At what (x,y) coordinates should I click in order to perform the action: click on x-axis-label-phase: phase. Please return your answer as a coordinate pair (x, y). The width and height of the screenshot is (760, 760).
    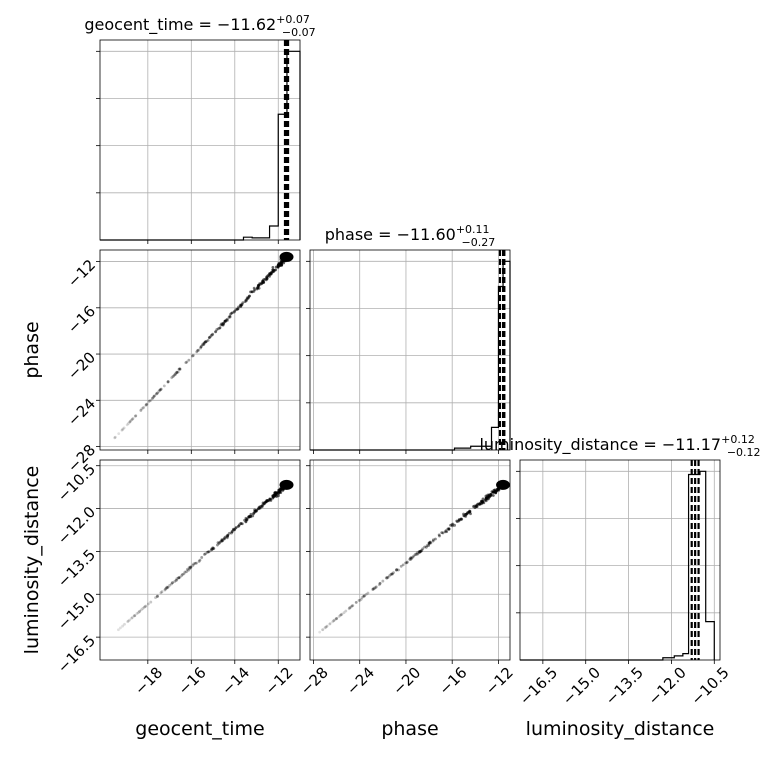
    Looking at the image, I should click on (409, 729).